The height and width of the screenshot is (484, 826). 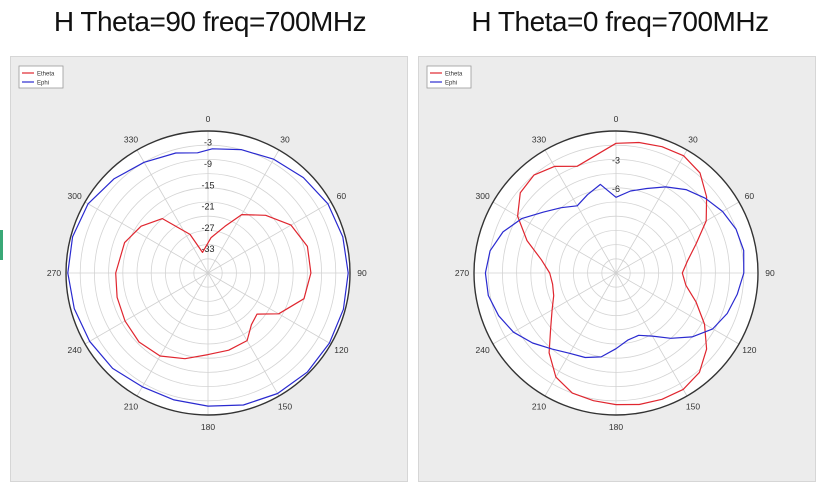 I want to click on radial-tick-label: -9, so click(x=208, y=164).